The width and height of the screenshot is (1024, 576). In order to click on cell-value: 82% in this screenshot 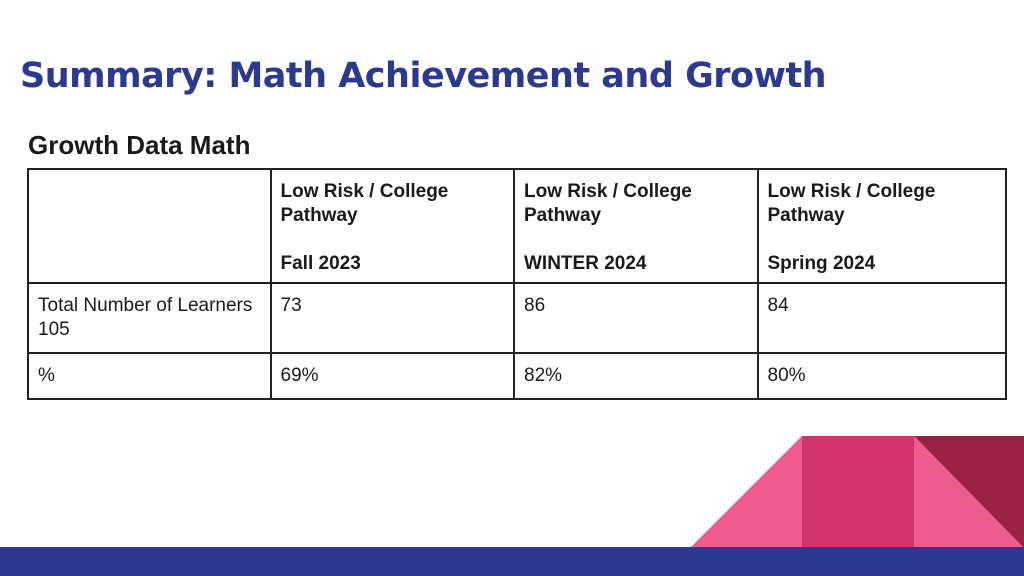, I will do `click(636, 376)`.